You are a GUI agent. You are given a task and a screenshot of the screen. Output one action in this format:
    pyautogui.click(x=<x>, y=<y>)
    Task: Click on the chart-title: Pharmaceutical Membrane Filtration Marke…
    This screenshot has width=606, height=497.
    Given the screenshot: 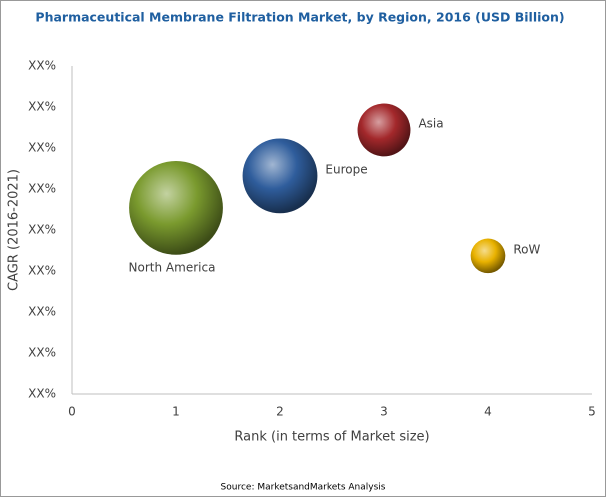 What is the action you would take?
    pyautogui.click(x=299, y=17)
    